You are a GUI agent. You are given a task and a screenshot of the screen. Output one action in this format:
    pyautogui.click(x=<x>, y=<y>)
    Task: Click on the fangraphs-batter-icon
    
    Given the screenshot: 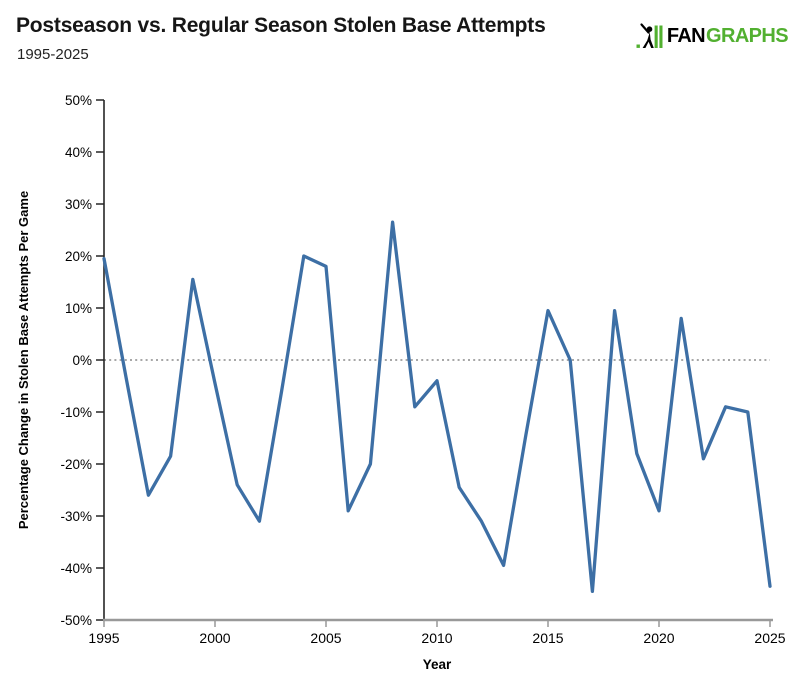 What is the action you would take?
    pyautogui.click(x=649, y=35)
    